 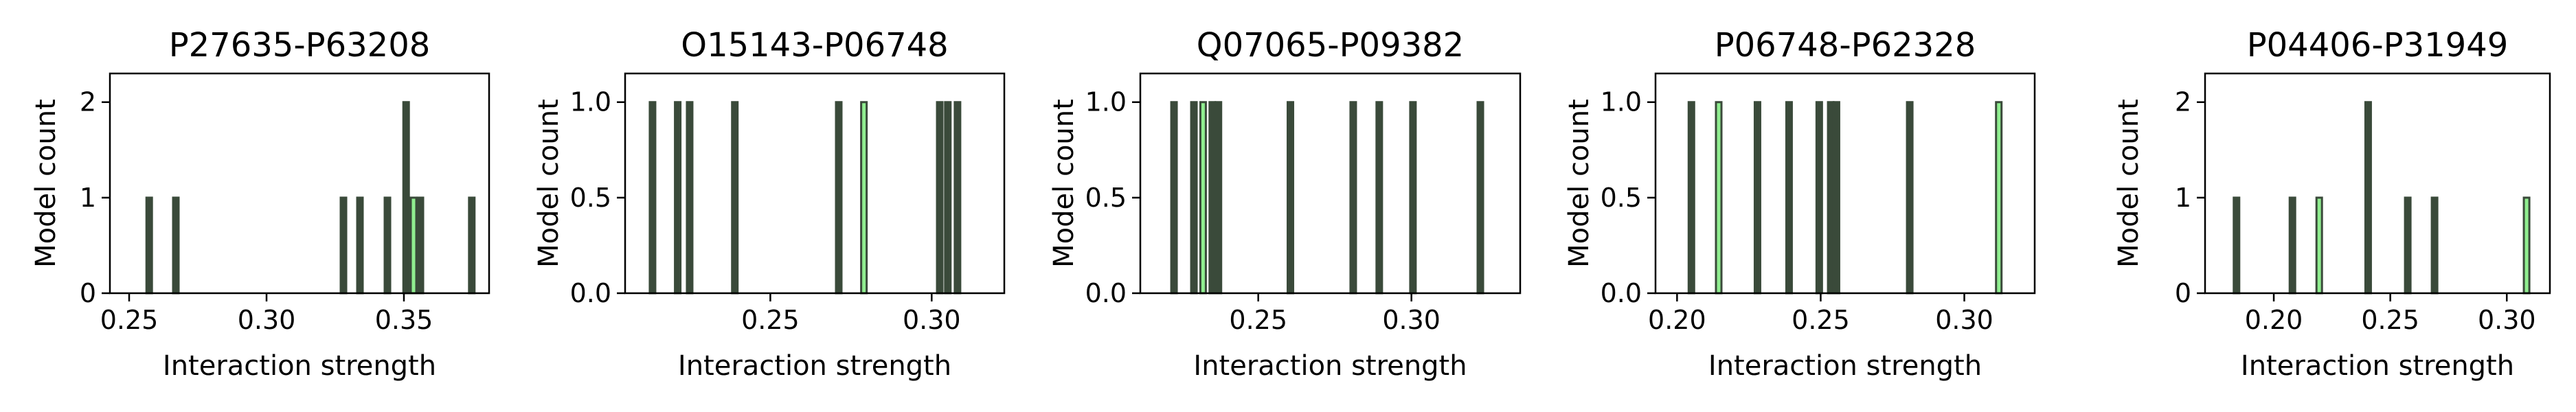 I want to click on chart-title: P04406-P31949, so click(x=2378, y=45).